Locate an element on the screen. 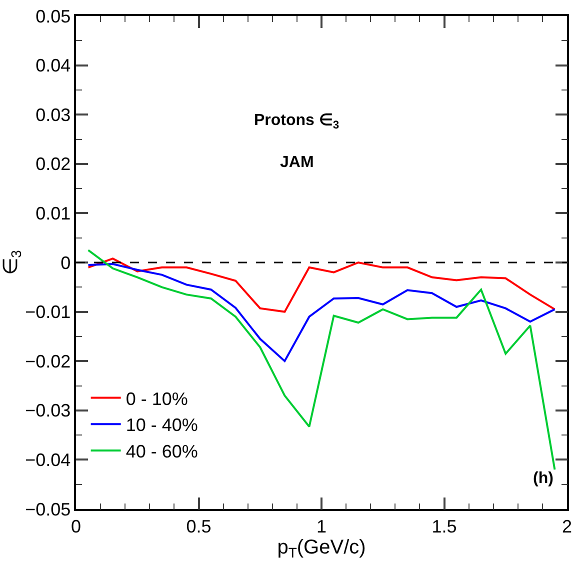 The height and width of the screenshot is (565, 573). y-tick-label: −0.04 is located at coordinates (48, 460).